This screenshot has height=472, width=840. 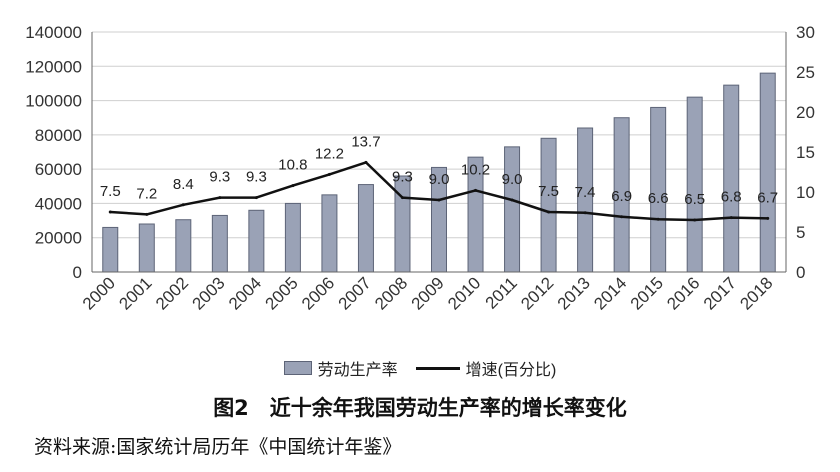 What do you see at coordinates (58, 203) in the screenshot?
I see `y-left-tick-label: 40000` at bounding box center [58, 203].